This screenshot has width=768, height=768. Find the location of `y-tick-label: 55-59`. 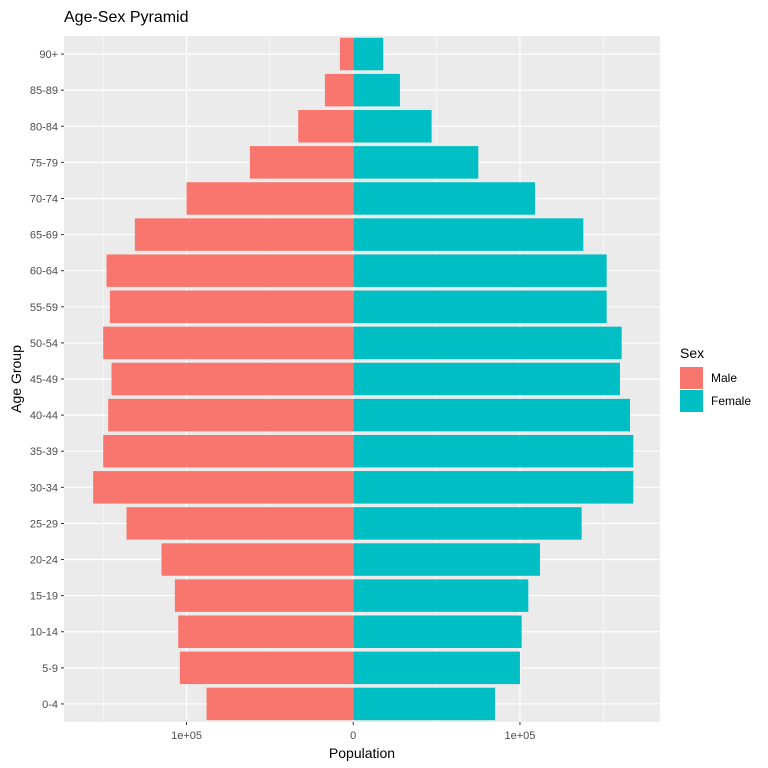

y-tick-label: 55-59 is located at coordinates (44, 308).